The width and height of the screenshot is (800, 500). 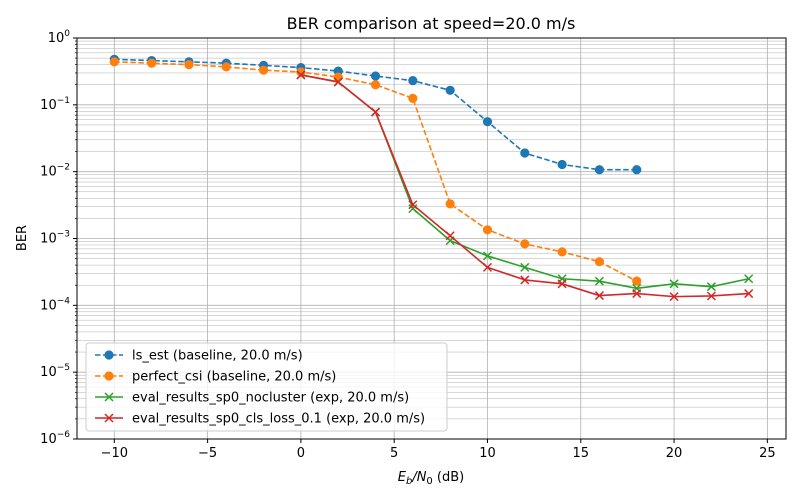 I want to click on y-tick-exponent: −5, so click(x=63, y=368).